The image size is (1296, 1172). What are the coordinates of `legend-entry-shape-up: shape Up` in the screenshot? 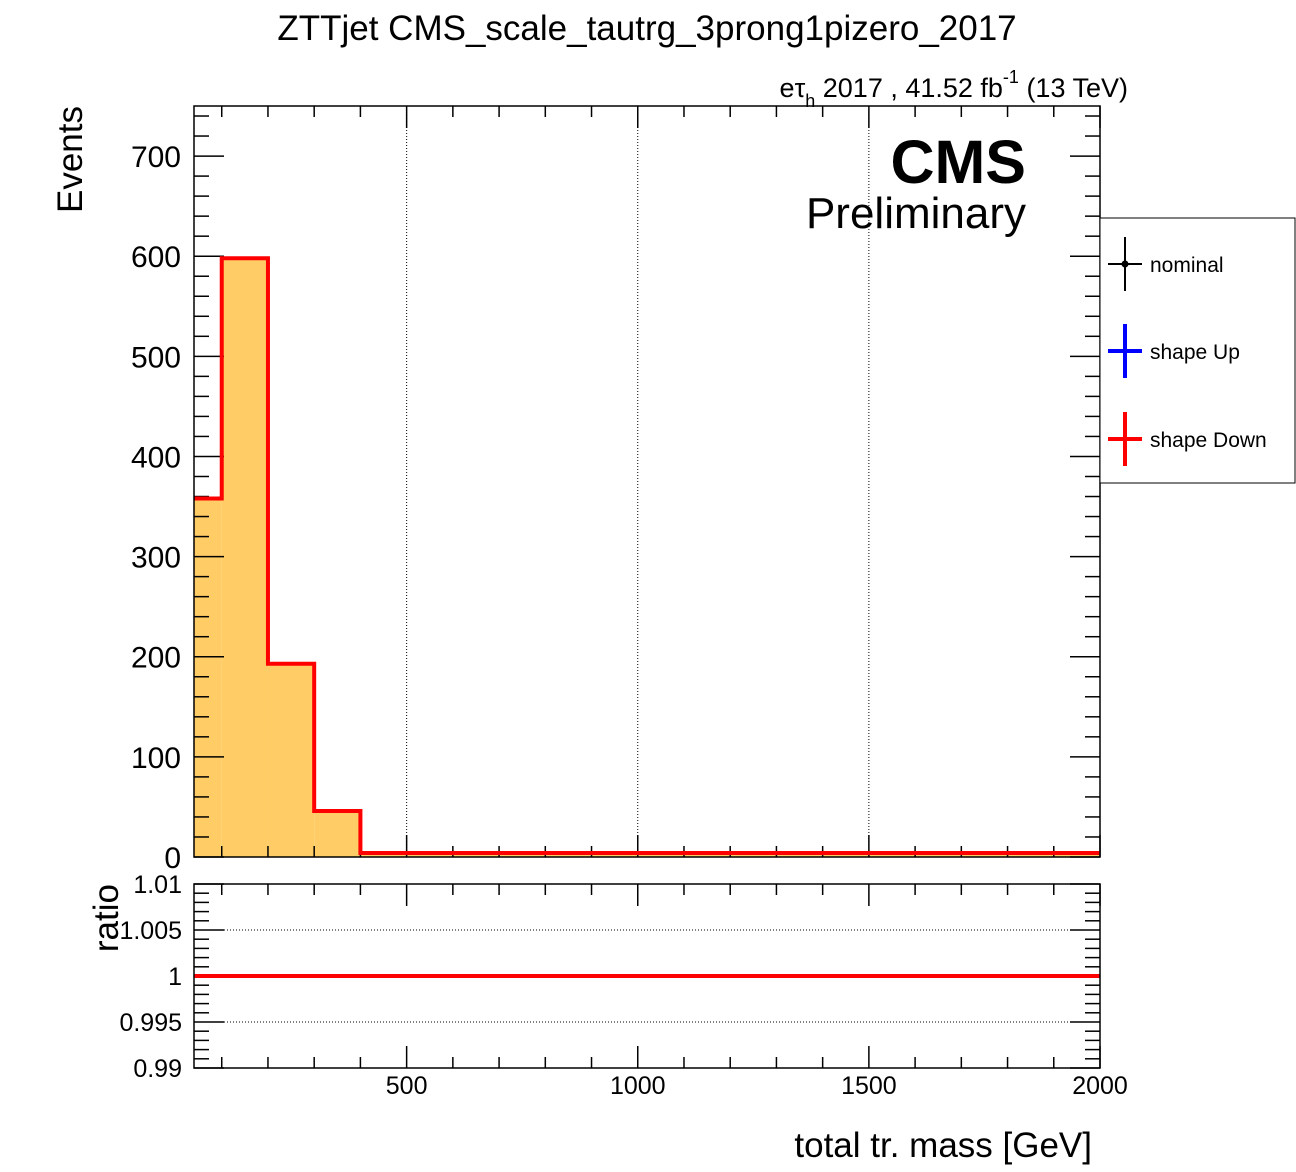 It's located at (1174, 351).